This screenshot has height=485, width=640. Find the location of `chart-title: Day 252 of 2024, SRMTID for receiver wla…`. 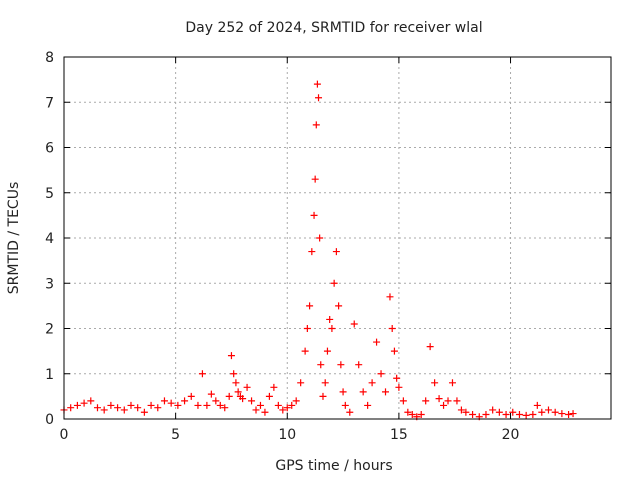

chart-title: Day 252 of 2024, SRMTID for receiver wla… is located at coordinates (333, 28).